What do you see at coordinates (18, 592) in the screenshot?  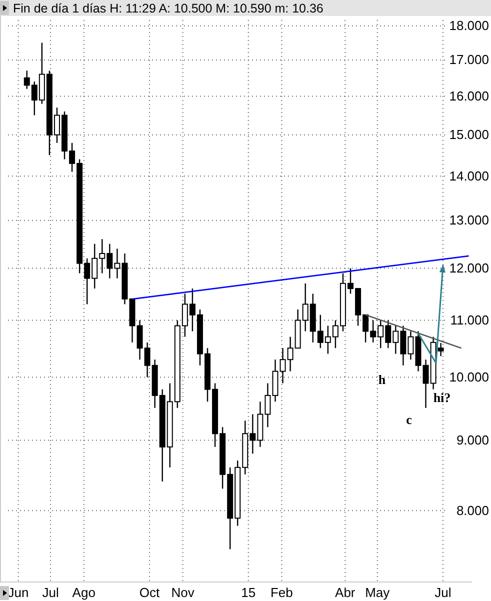 I see `x-tick-label: Jun` at bounding box center [18, 592].